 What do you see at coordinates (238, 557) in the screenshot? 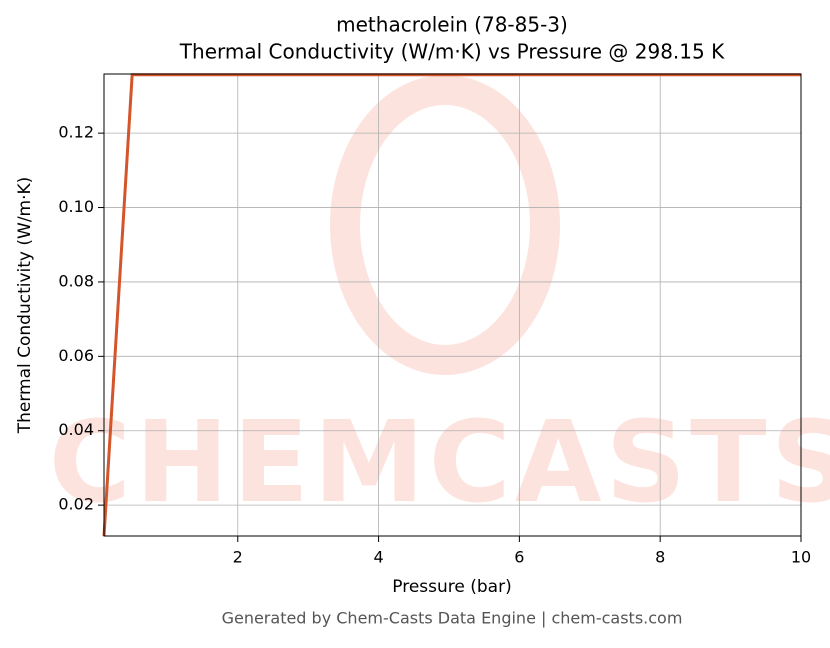
I see `x-tick-label: 2` at bounding box center [238, 557].